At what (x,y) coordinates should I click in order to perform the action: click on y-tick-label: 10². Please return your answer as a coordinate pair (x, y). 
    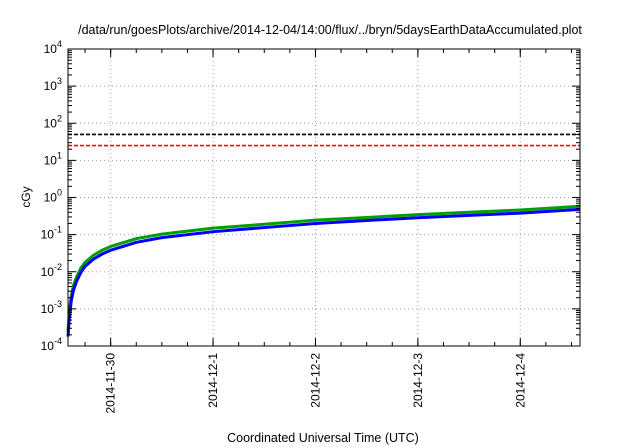
    Looking at the image, I should click on (53, 121).